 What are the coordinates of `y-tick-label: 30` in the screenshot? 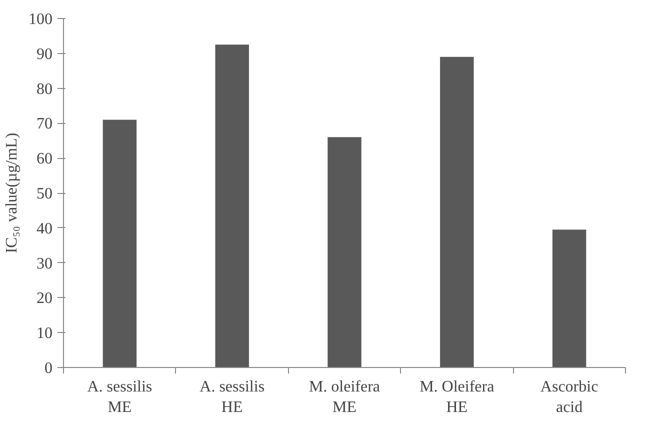 It's located at (44, 263).